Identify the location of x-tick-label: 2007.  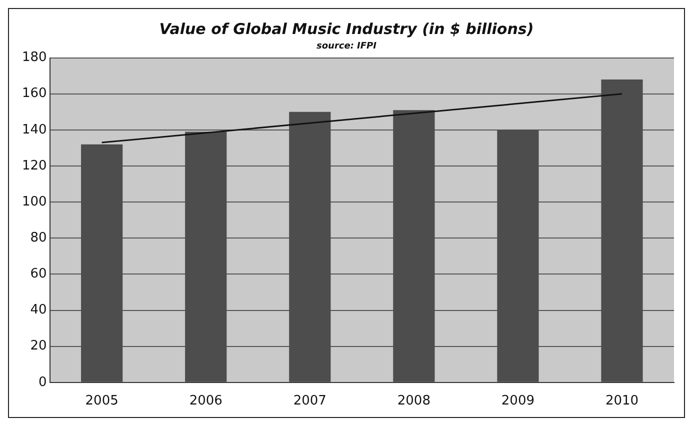
(309, 401).